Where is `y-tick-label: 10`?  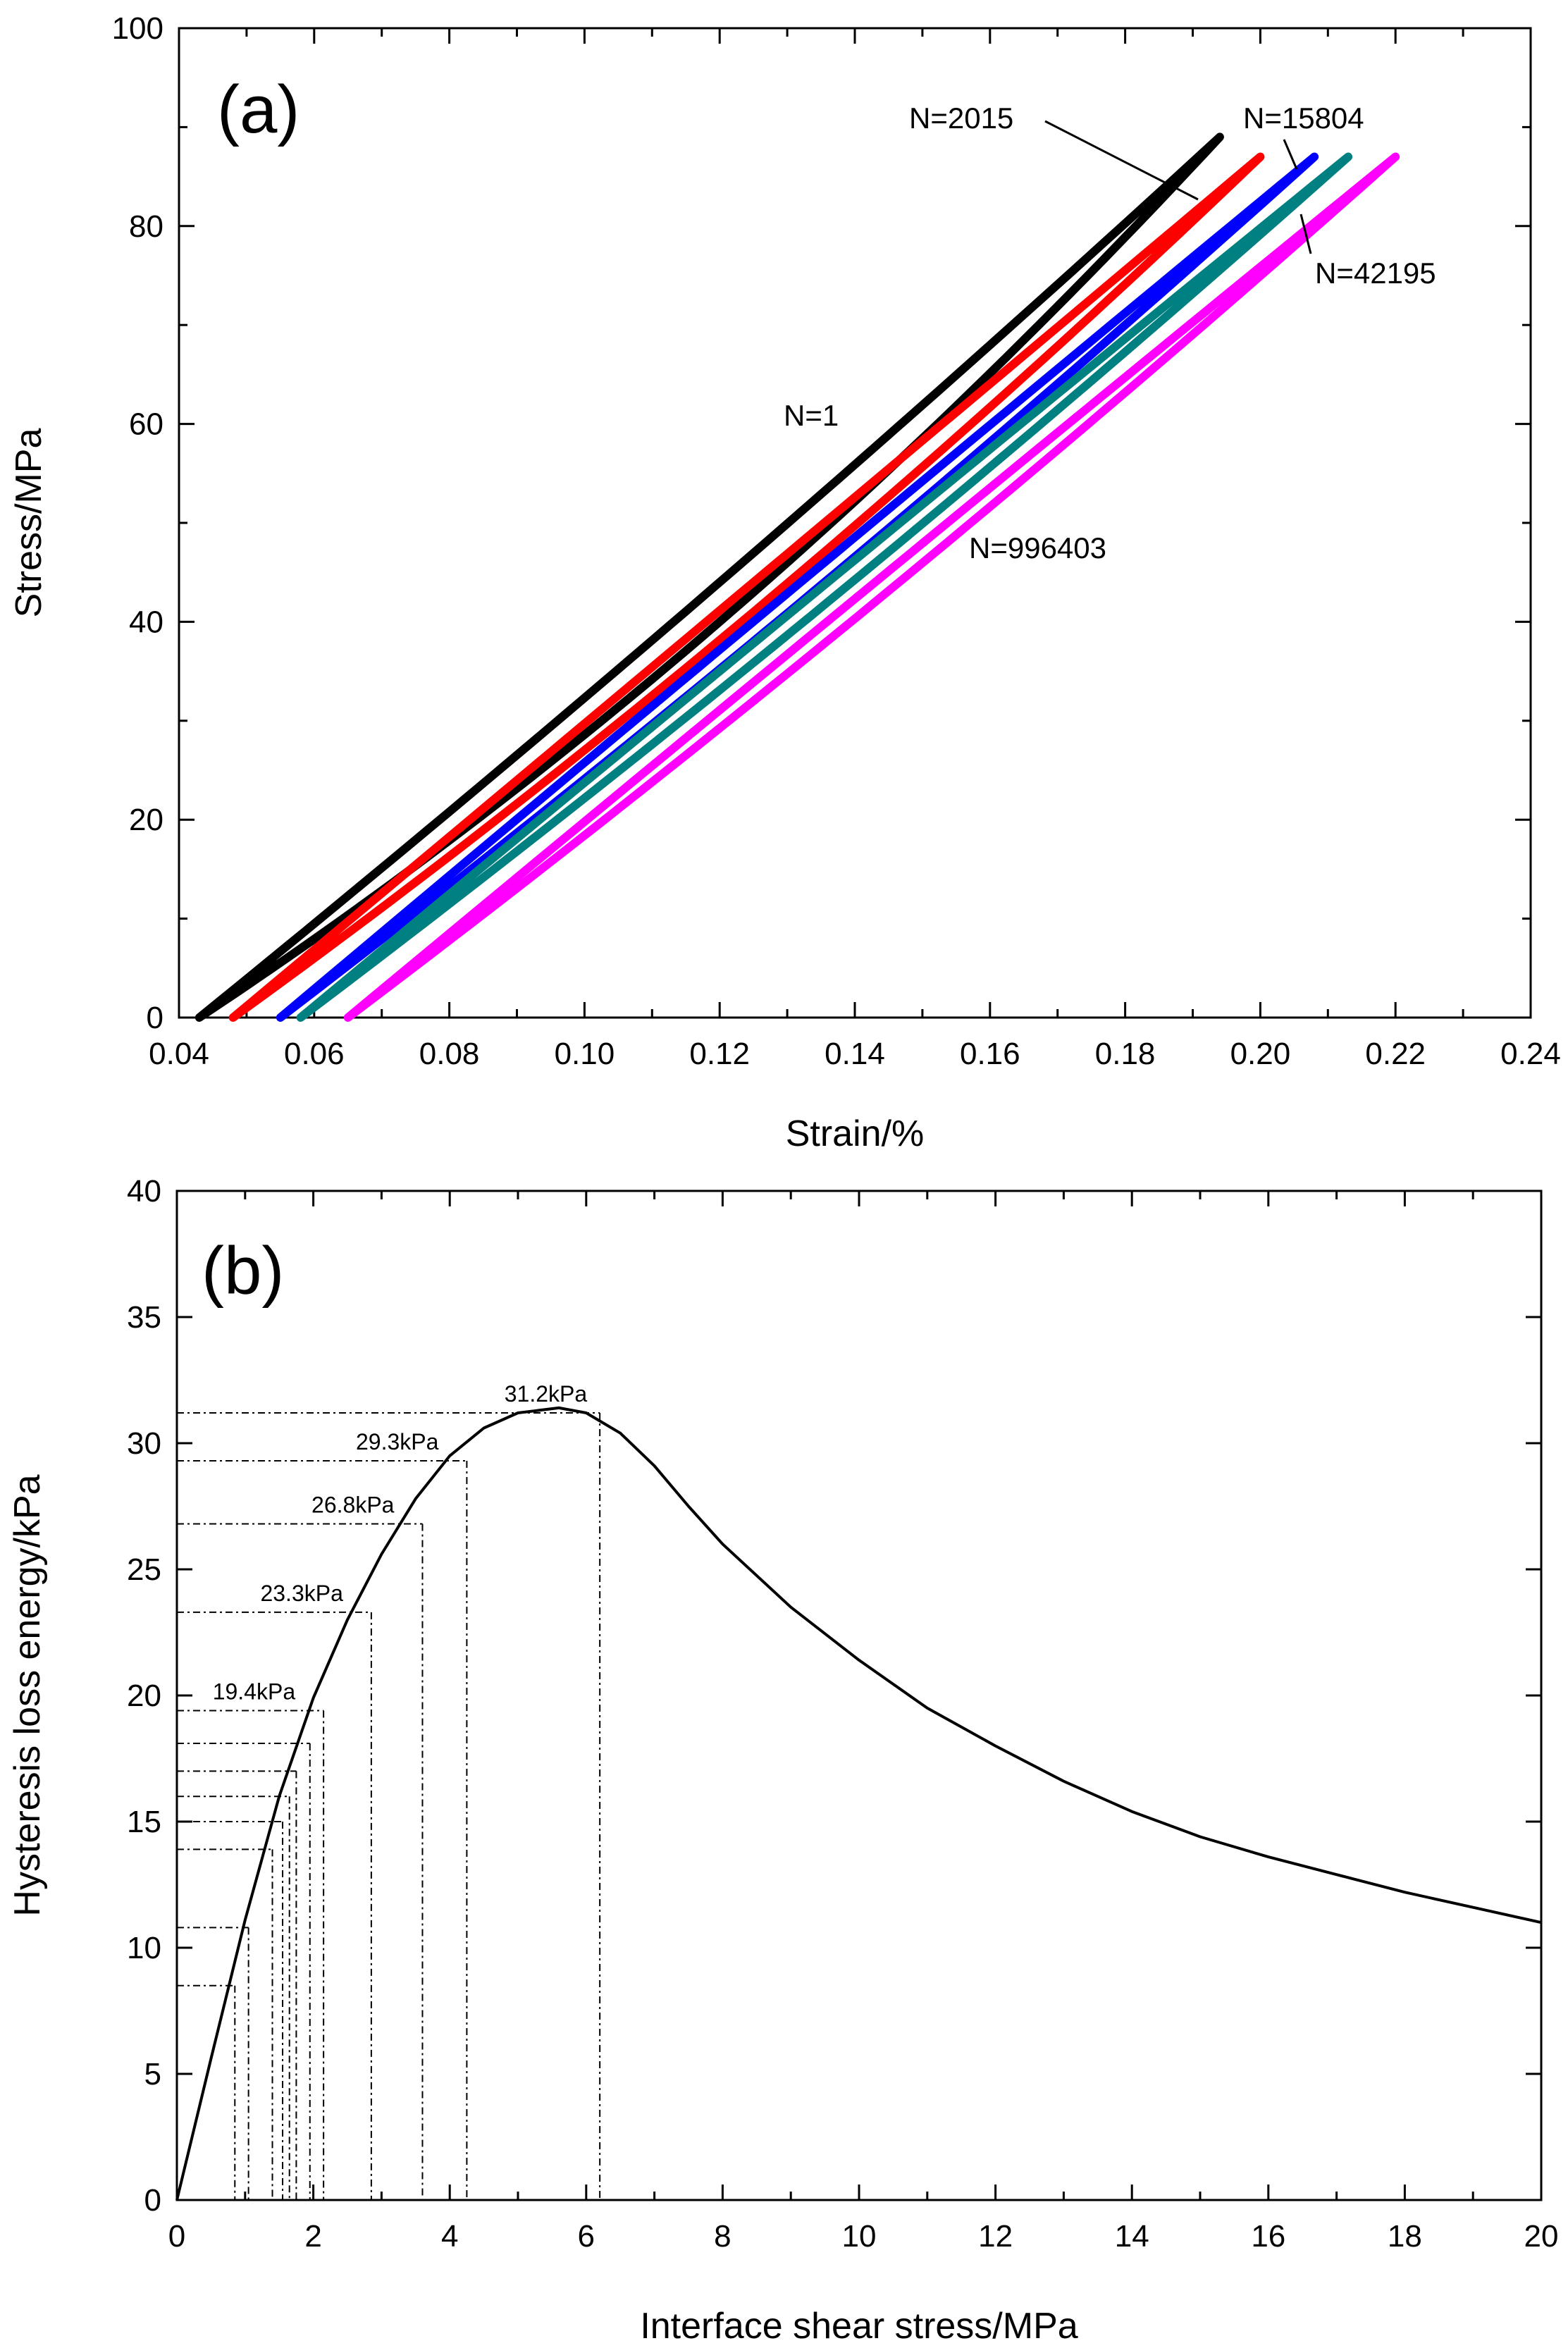 y-tick-label: 10 is located at coordinates (144, 1948).